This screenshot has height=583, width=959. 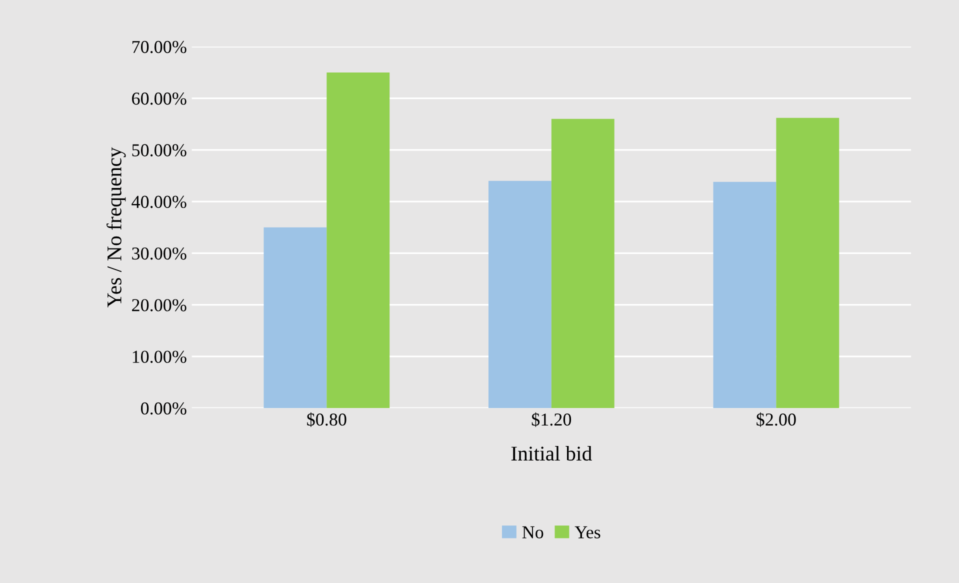 I want to click on x-axis-title: Initial bid, so click(x=551, y=453).